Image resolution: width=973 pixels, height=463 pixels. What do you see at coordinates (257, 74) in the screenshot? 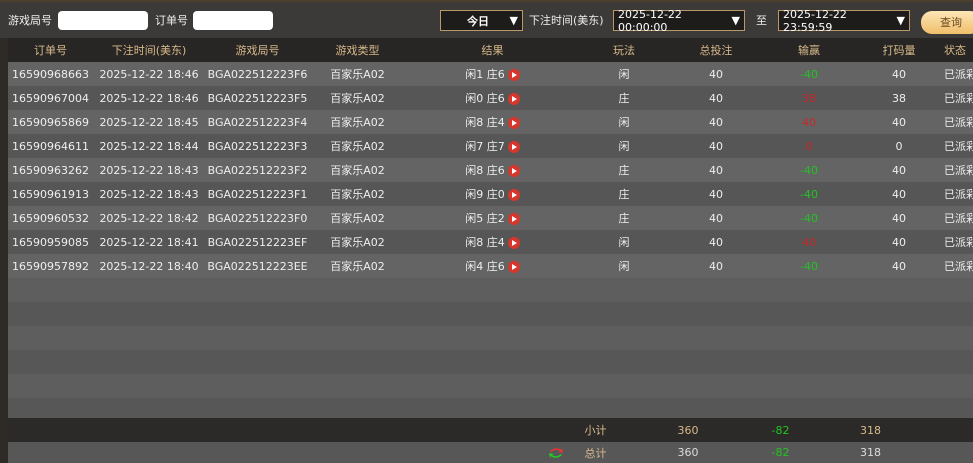
I see `cell-round-id: BGA022512223F6` at bounding box center [257, 74].